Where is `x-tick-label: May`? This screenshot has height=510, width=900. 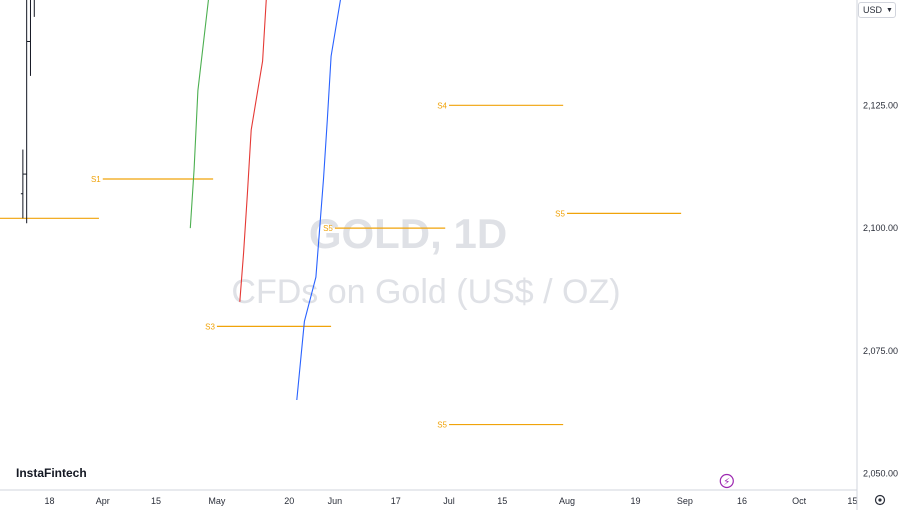 x-tick-label: May is located at coordinates (217, 501).